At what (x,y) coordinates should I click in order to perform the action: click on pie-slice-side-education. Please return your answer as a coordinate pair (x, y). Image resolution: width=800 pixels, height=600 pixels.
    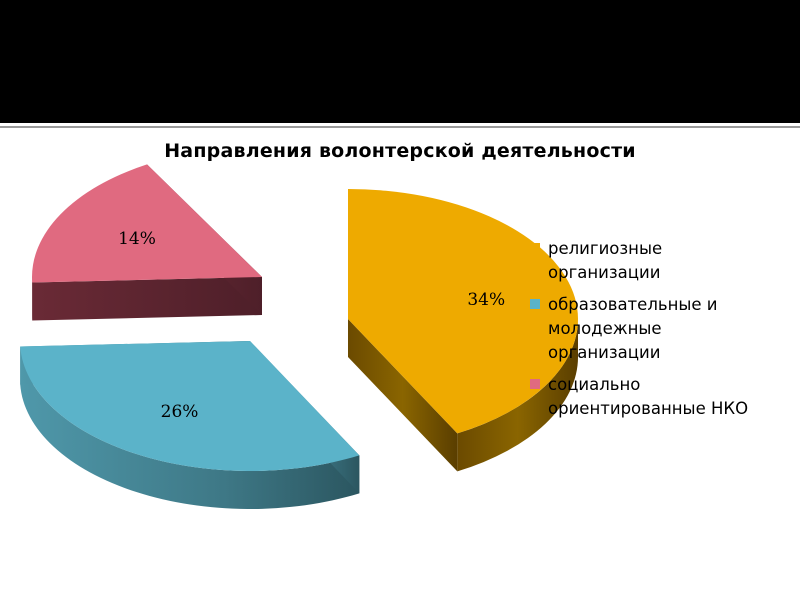
    Looking at the image, I should click on (190, 427).